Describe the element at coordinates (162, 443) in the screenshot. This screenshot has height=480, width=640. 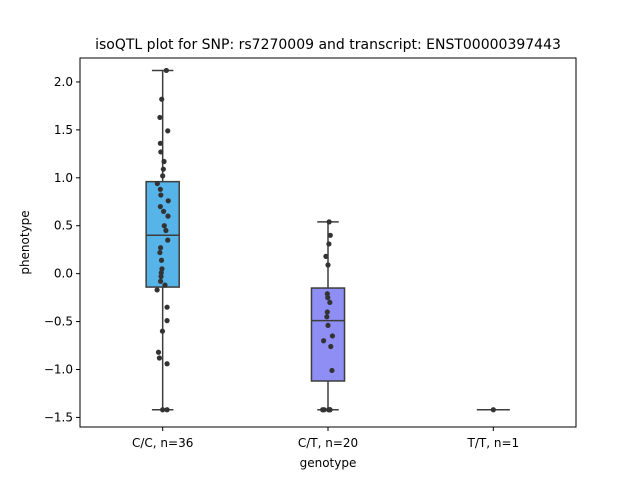
I see `x-tick-label: C/C, n=36` at that location.